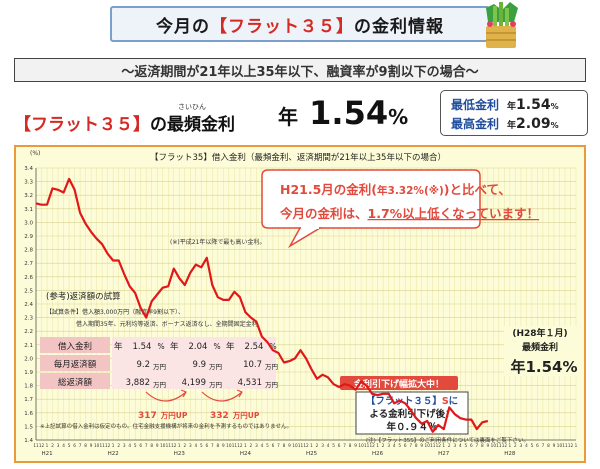 This screenshot has width=600, height=469. What do you see at coordinates (343, 113) in the screenshot?
I see `mode-rate-value: 年 1.54%` at bounding box center [343, 113].